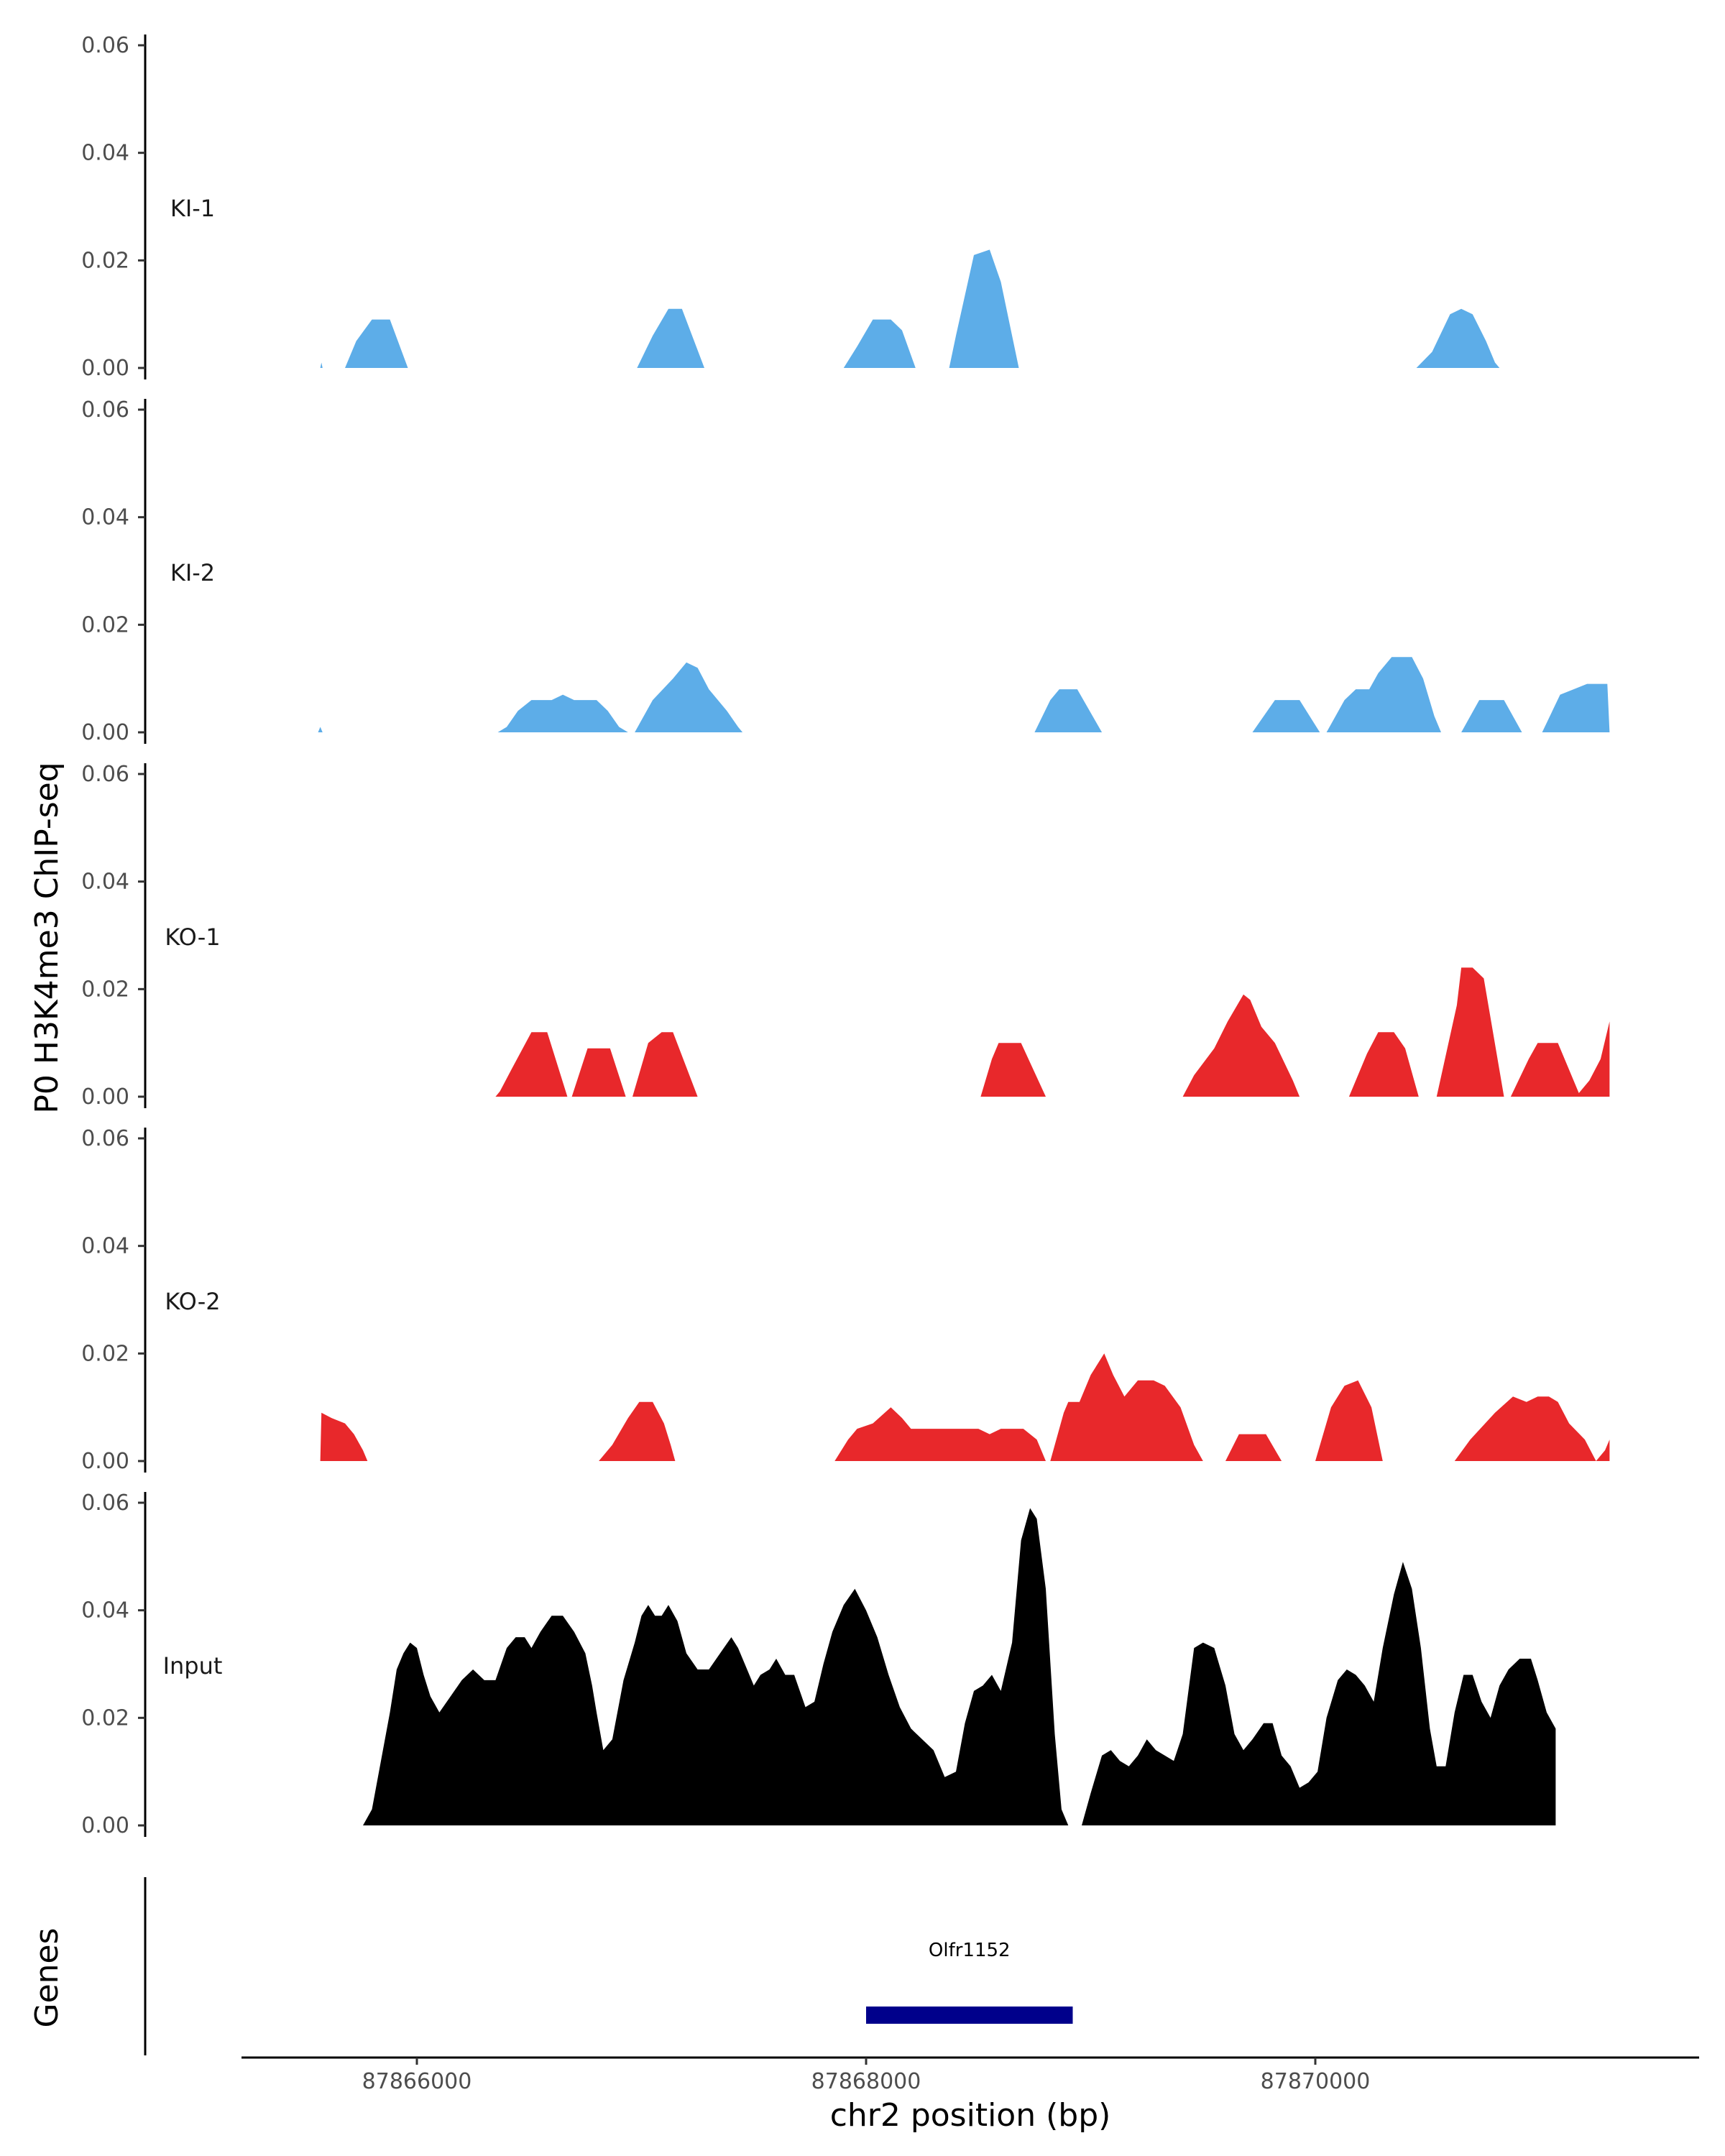 The image size is (1725, 2156). Describe the element at coordinates (970, 2115) in the screenshot. I see `x-axis-title: chr2 position (bp)` at that location.